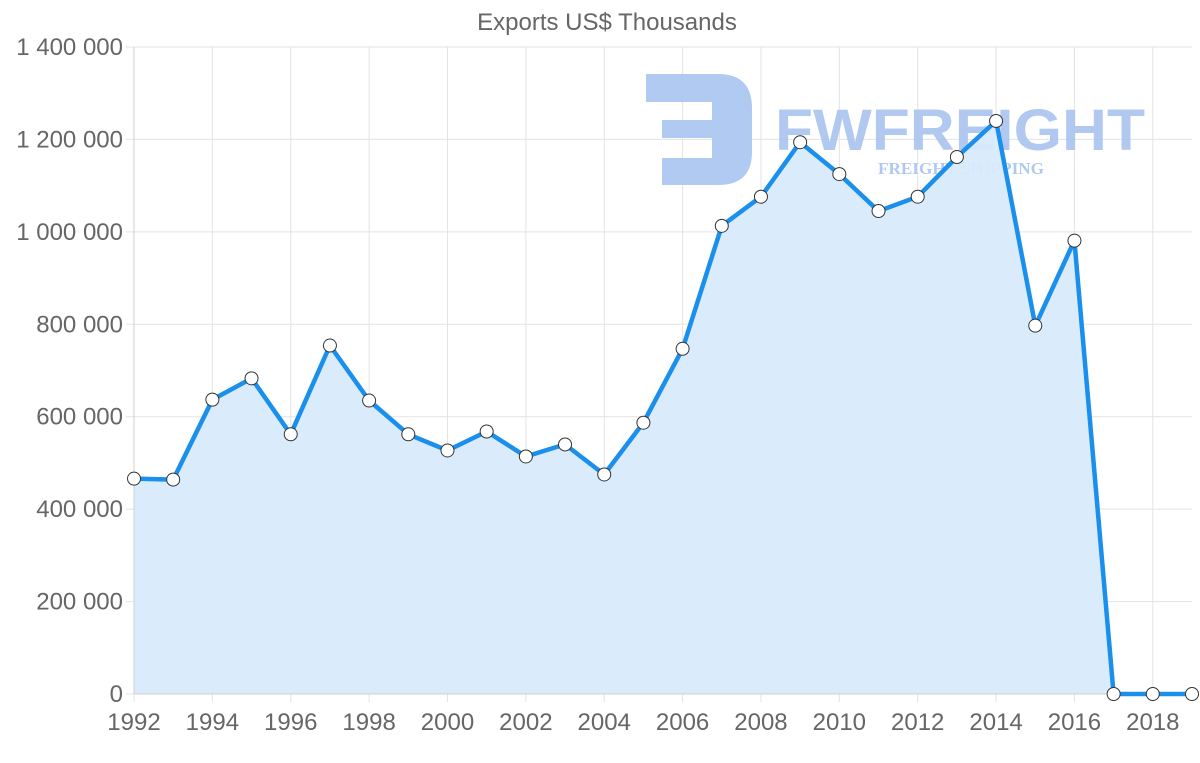  Describe the element at coordinates (79, 509) in the screenshot. I see `y-tick-label: 400 000` at that location.